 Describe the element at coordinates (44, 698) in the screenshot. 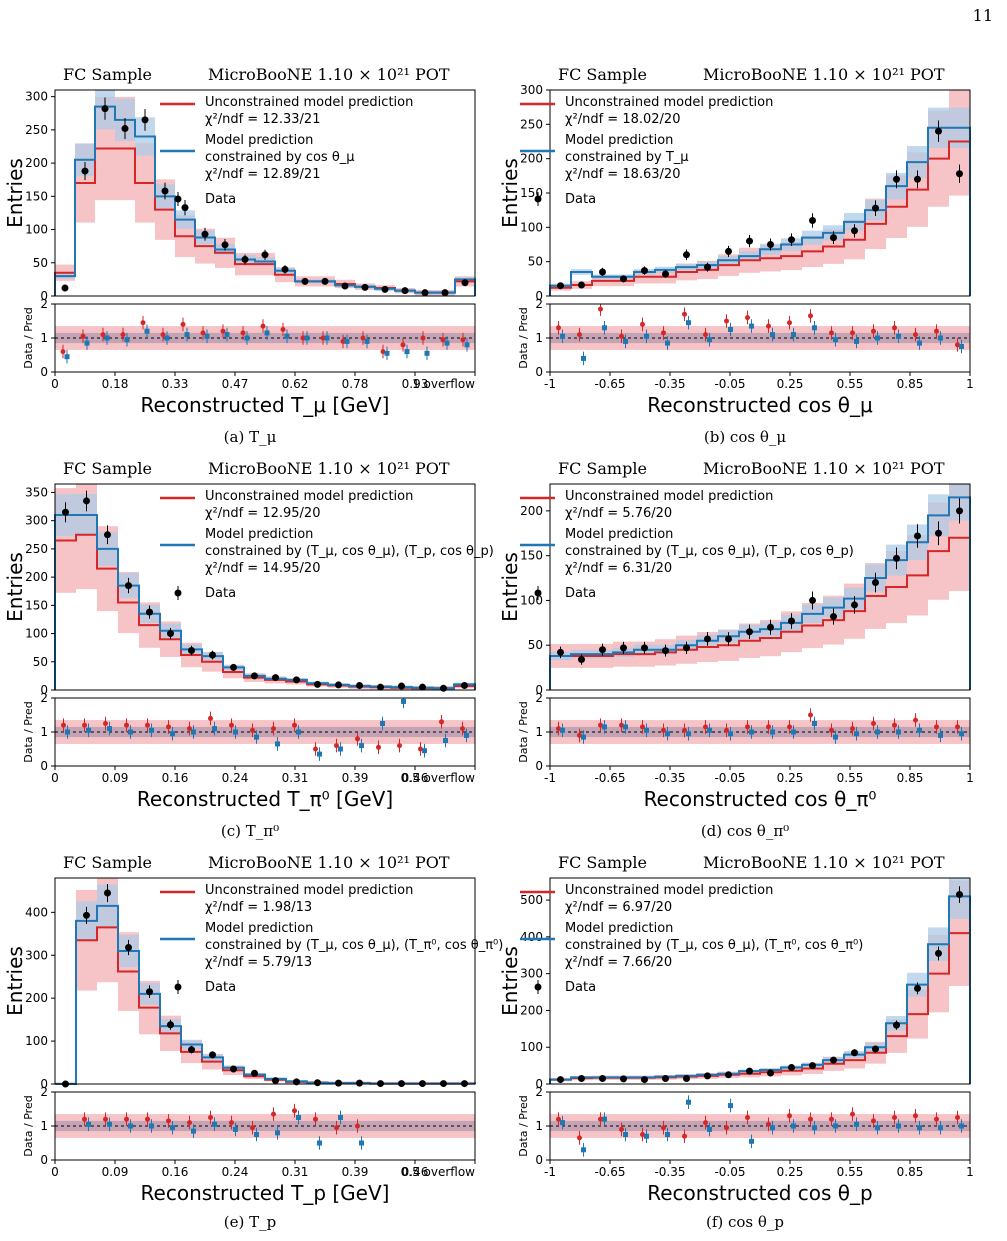

I see `ratio-y-tick-label: 2` at that location.